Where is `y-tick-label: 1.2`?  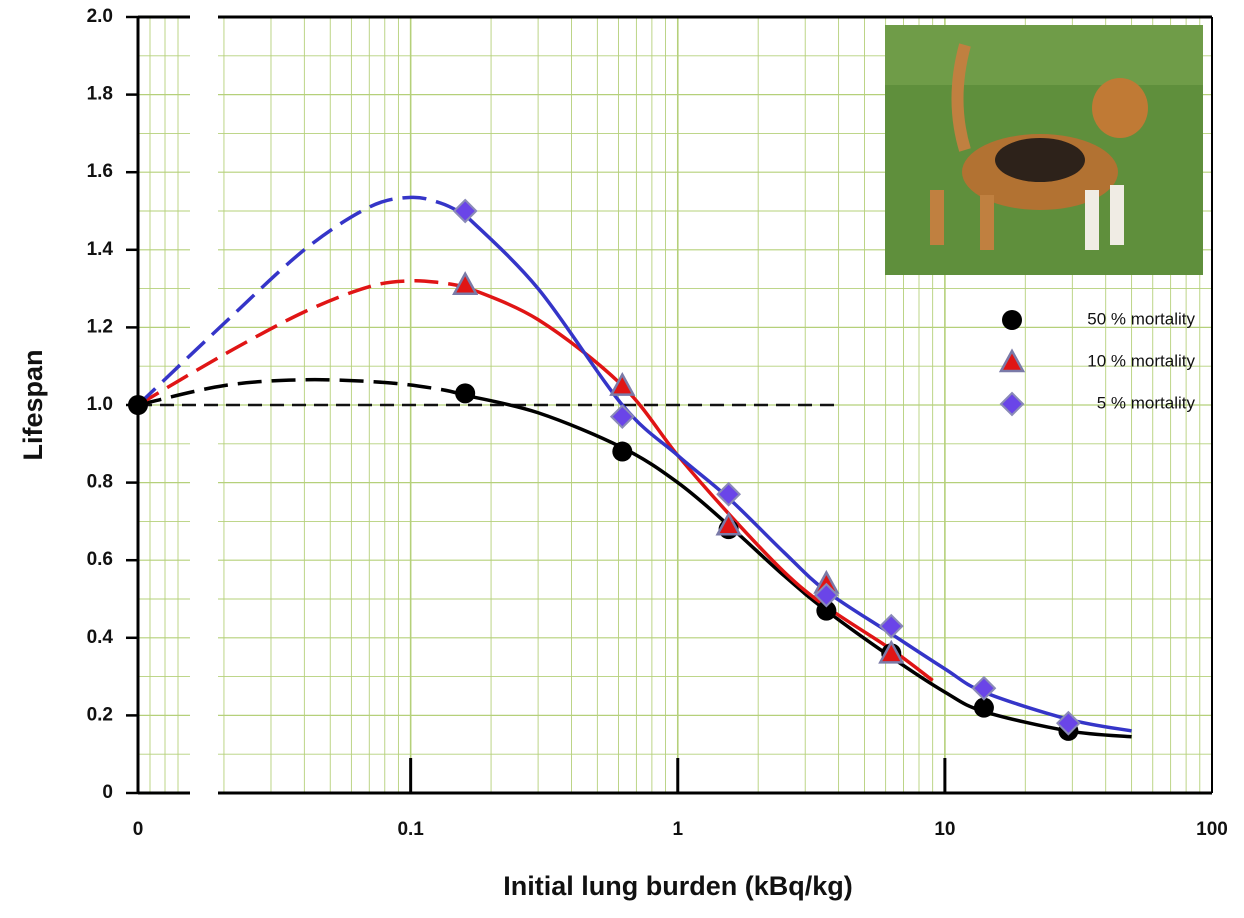 y-tick-label: 1.2 is located at coordinates (100, 326).